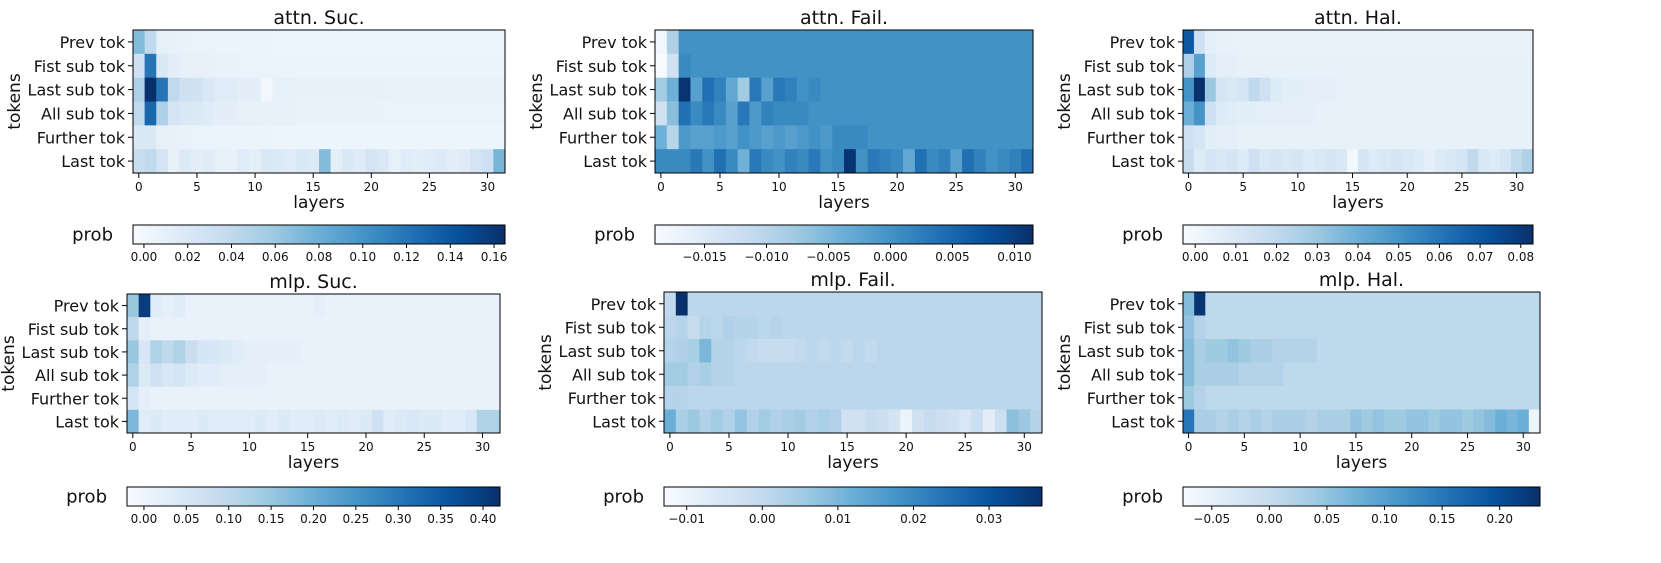 The width and height of the screenshot is (1661, 563). Describe the element at coordinates (1243, 187) in the screenshot. I see `x-tick-label: 5` at that location.